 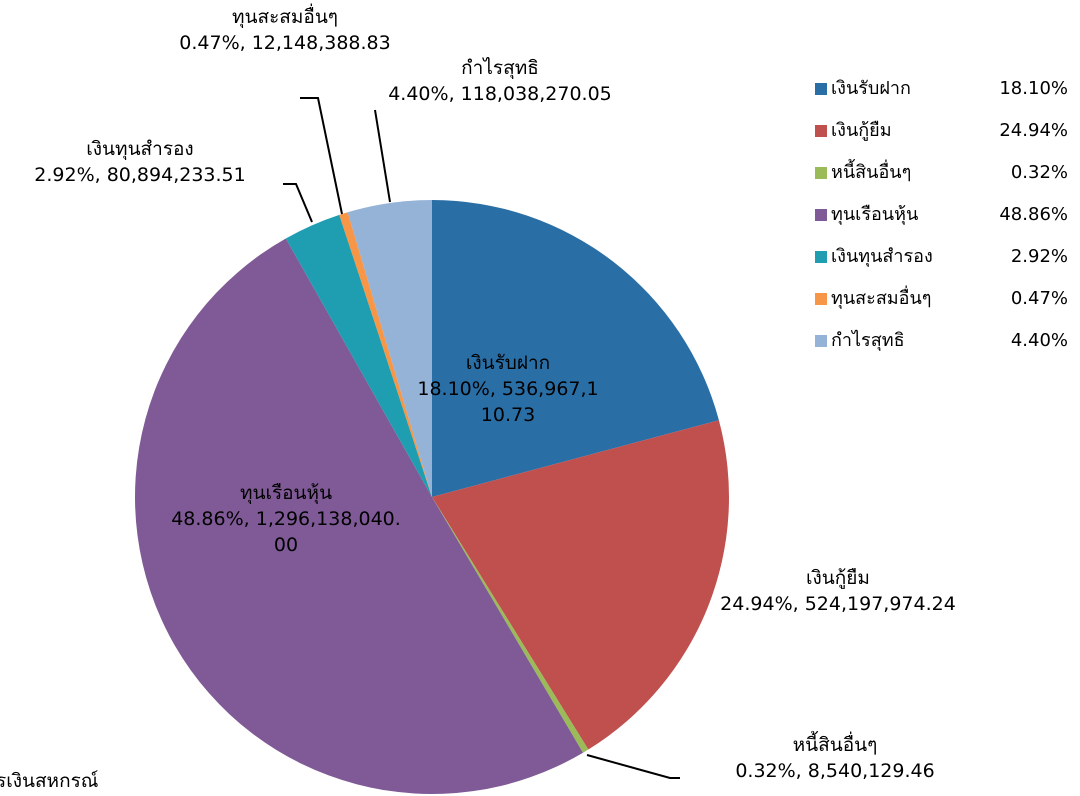 What do you see at coordinates (882, 256) in the screenshot?
I see `legend-name: เงินทุนสำรอง` at bounding box center [882, 256].